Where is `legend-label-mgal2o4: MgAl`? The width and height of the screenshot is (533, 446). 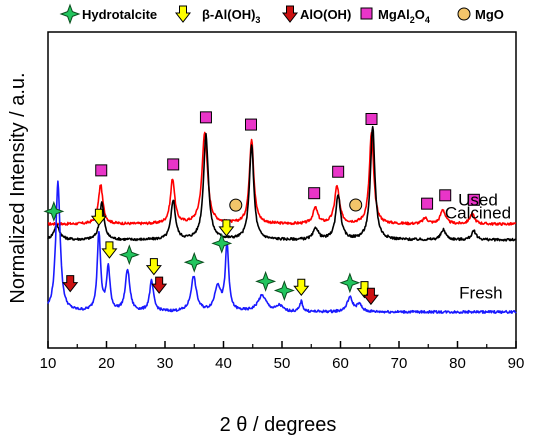
legend-label-mgal2o4: MgAl is located at coordinates (394, 14).